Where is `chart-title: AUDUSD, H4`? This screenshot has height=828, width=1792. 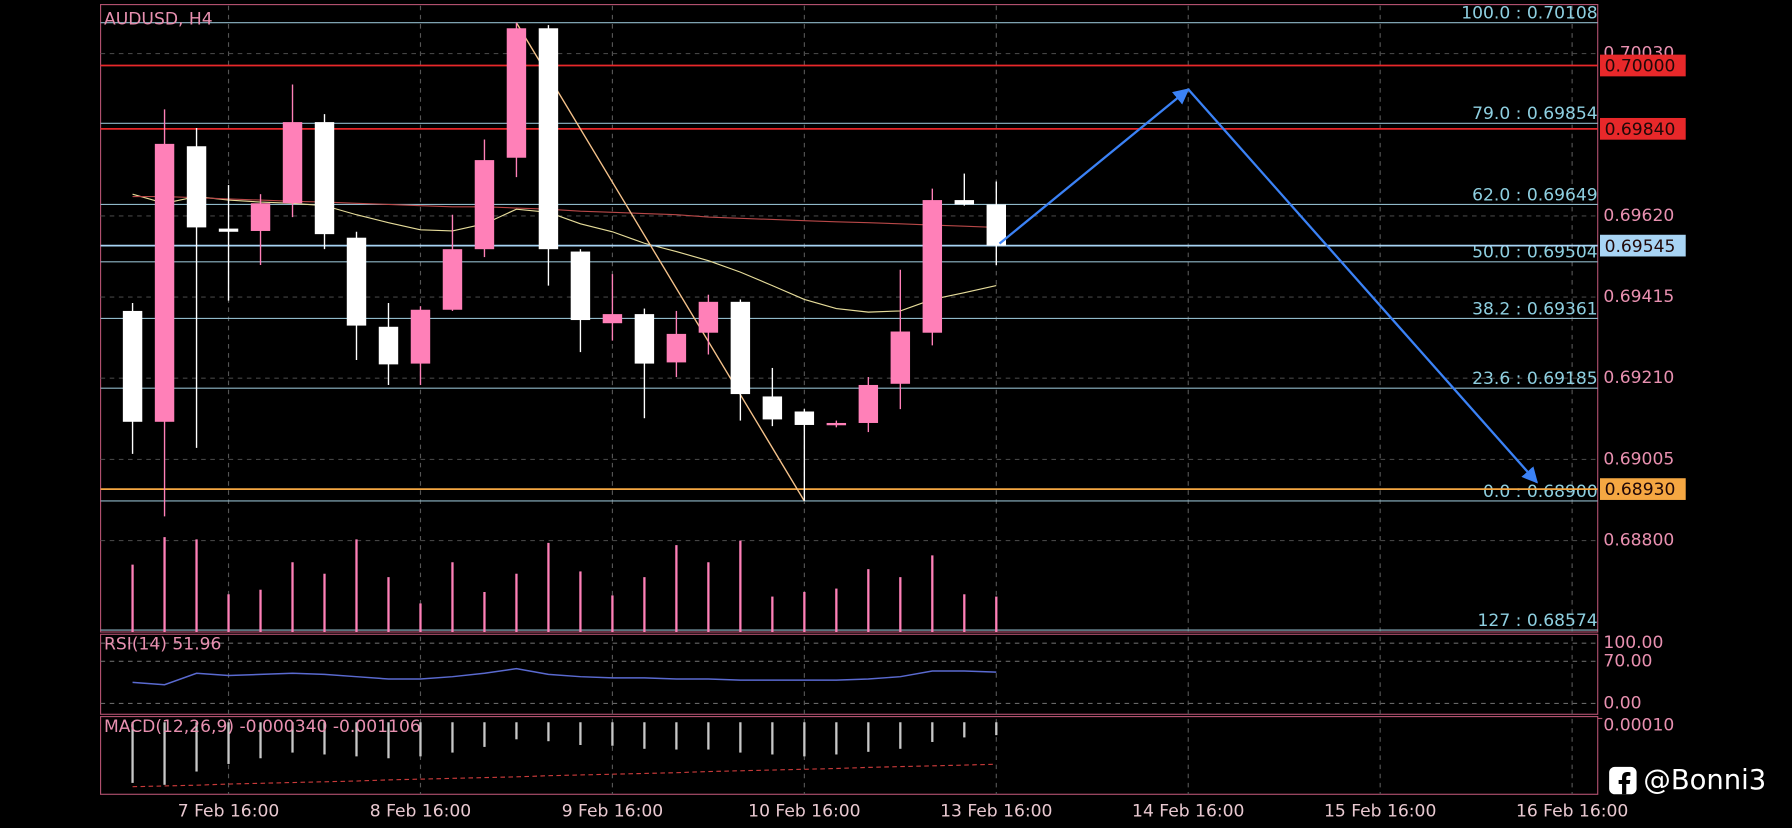
chart-title: AUDUSD, H4 is located at coordinates (158, 19).